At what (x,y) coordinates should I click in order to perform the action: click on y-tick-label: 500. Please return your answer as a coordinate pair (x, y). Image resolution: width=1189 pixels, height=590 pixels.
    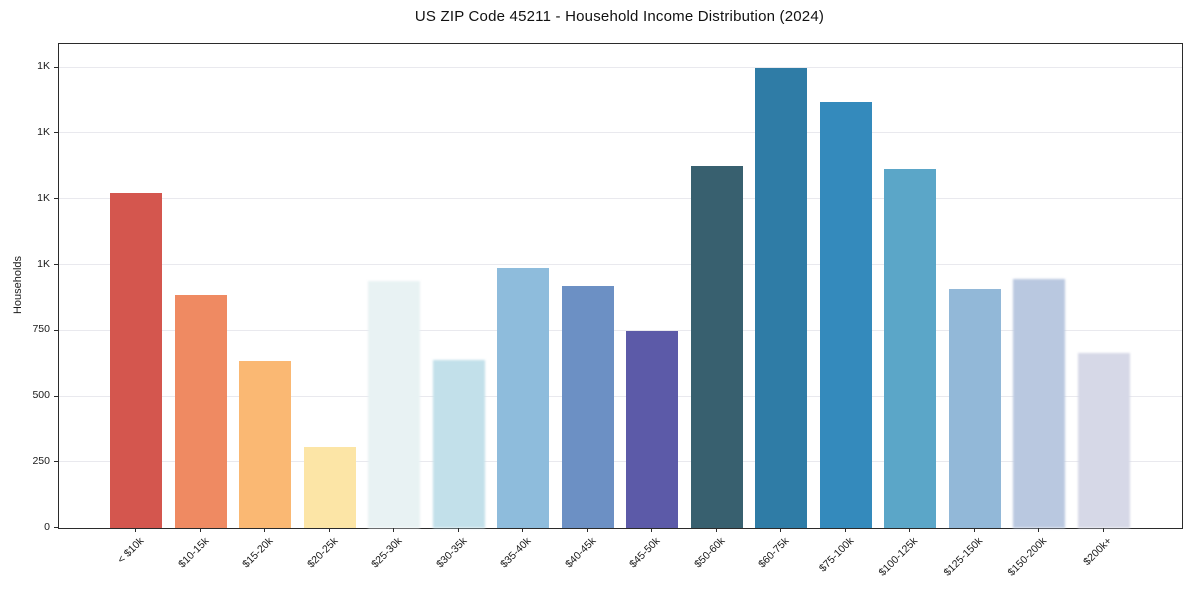
    Looking at the image, I should click on (41, 395).